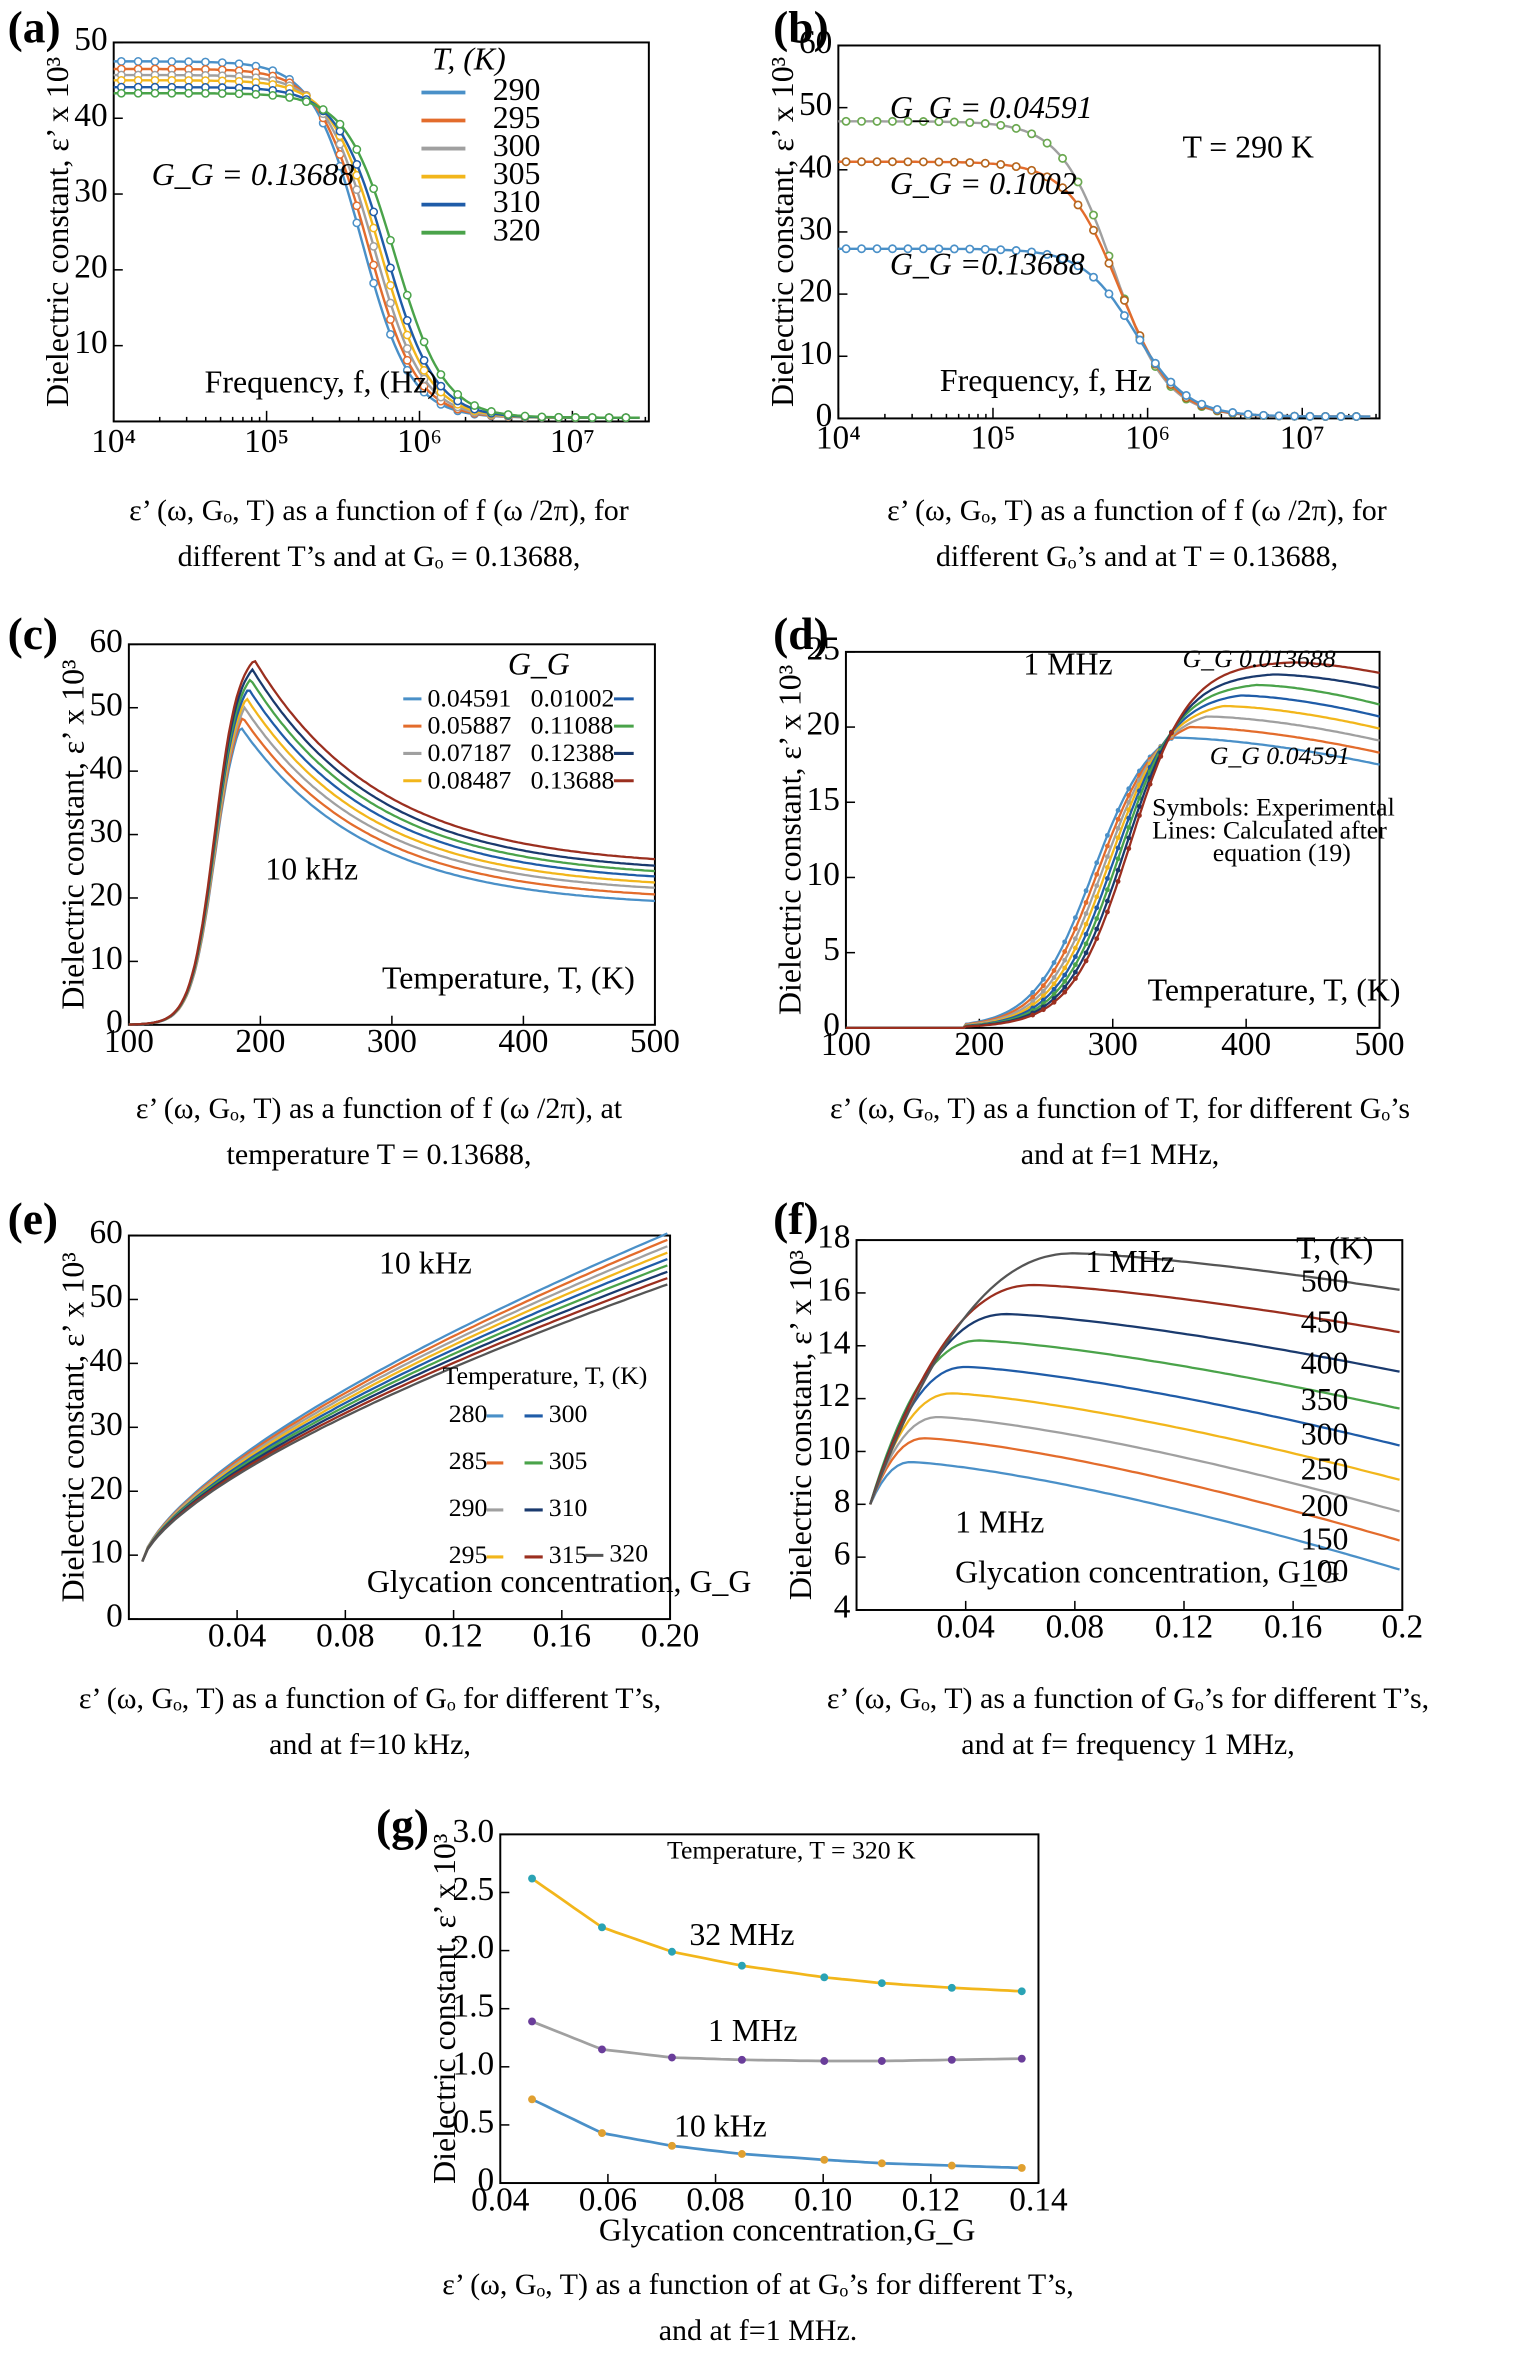  I want to click on series-label-g: 32 MHz, so click(741, 1934).